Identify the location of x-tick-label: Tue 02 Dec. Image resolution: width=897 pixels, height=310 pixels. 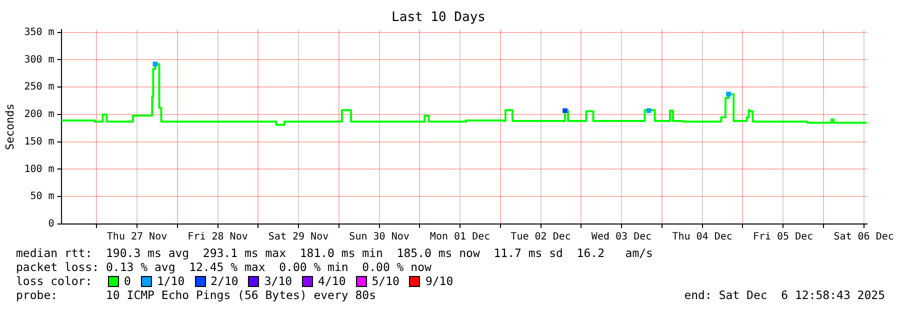
(540, 237).